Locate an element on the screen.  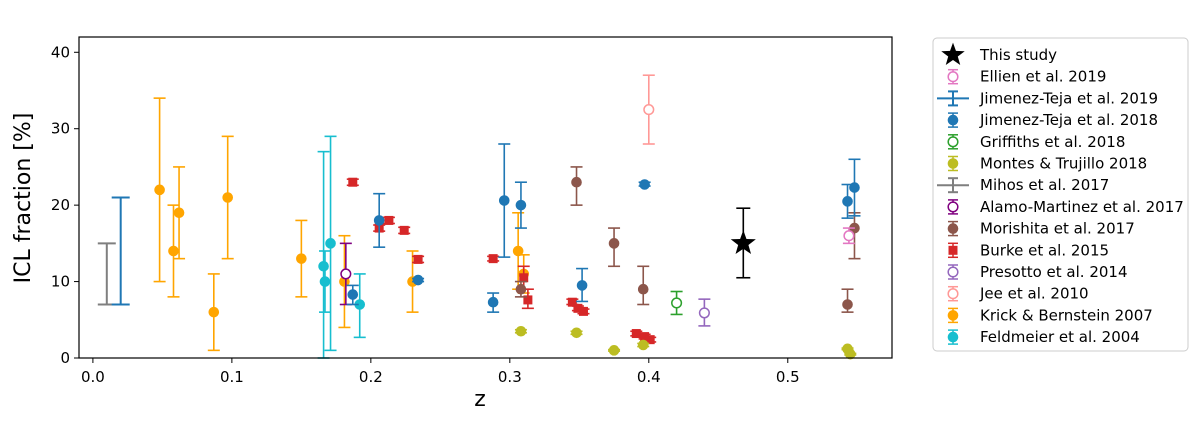
x-tick-label: 0.2 is located at coordinates (371, 377).